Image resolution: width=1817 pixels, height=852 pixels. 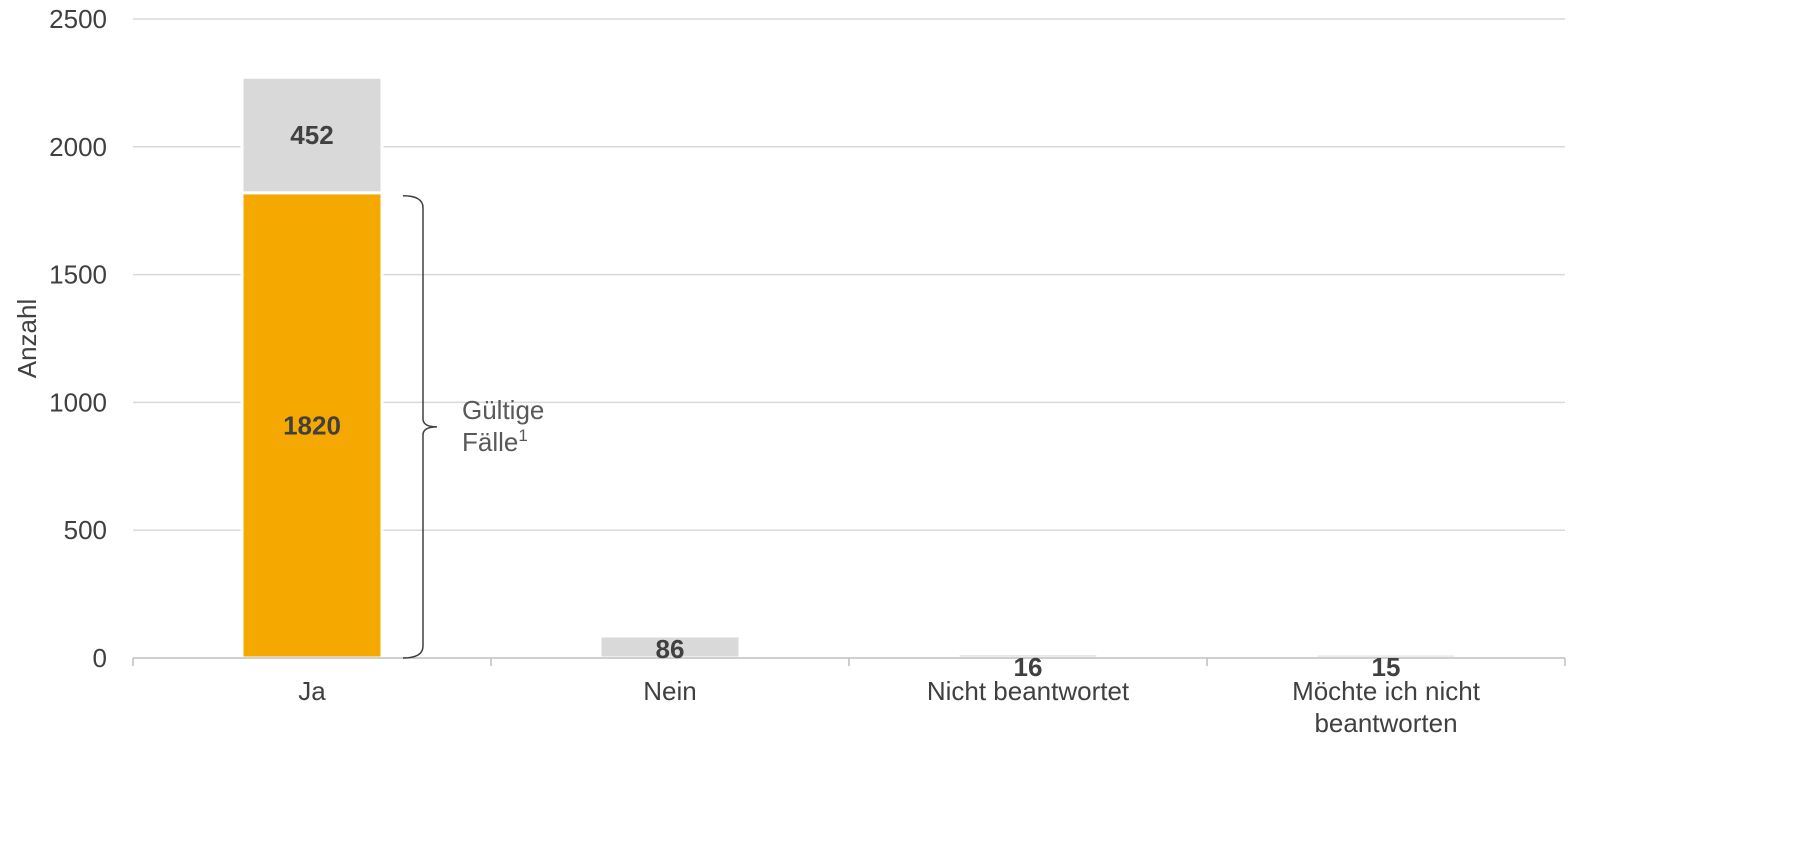 I want to click on category-label: Nicht beantwortet, so click(x=1028, y=691).